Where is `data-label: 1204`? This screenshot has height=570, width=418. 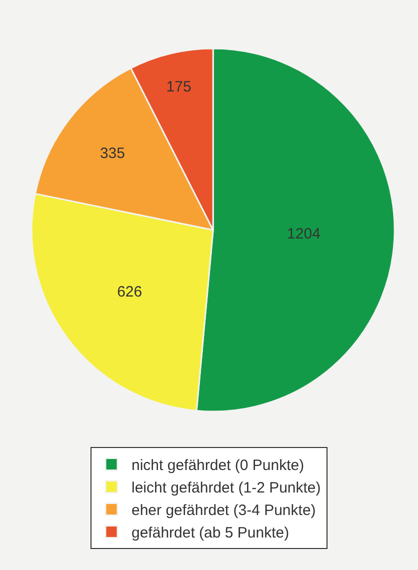 data-label: 1204 is located at coordinates (303, 234).